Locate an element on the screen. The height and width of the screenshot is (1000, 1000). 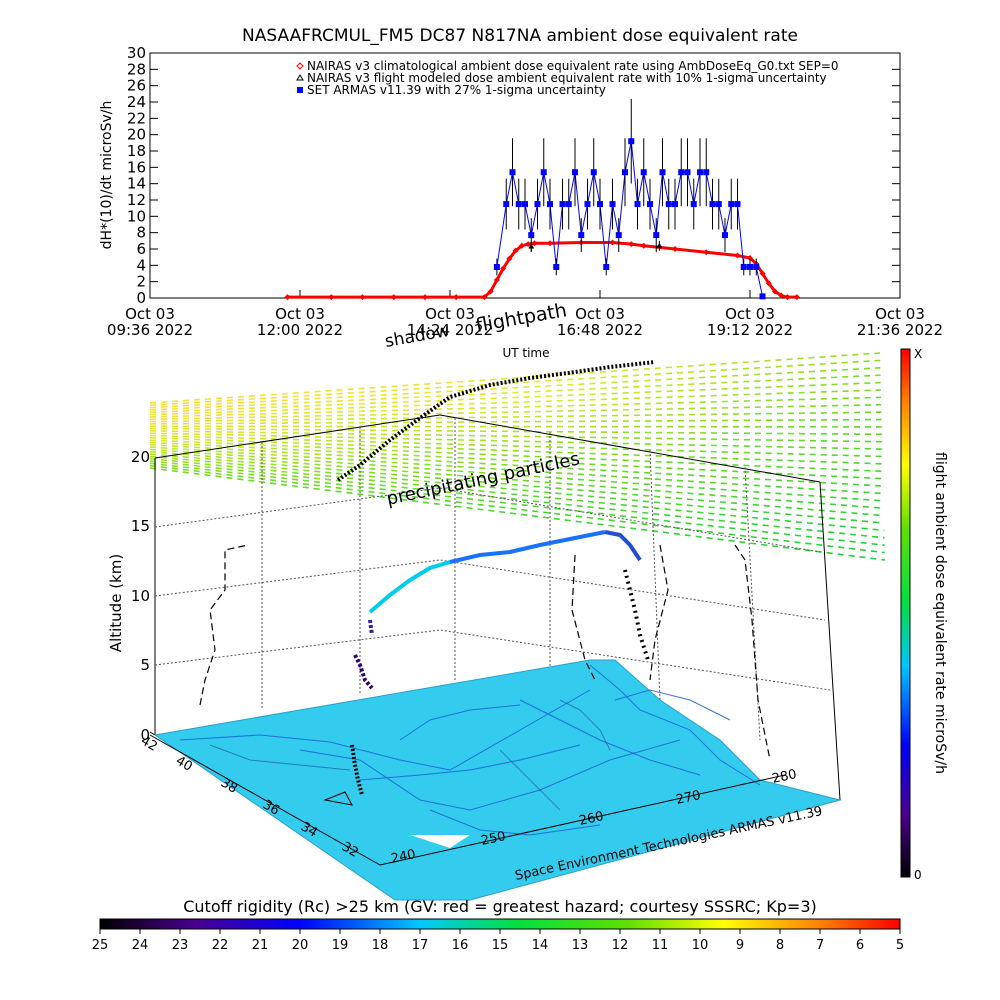
y-tick-label: 14 is located at coordinates (136, 184).